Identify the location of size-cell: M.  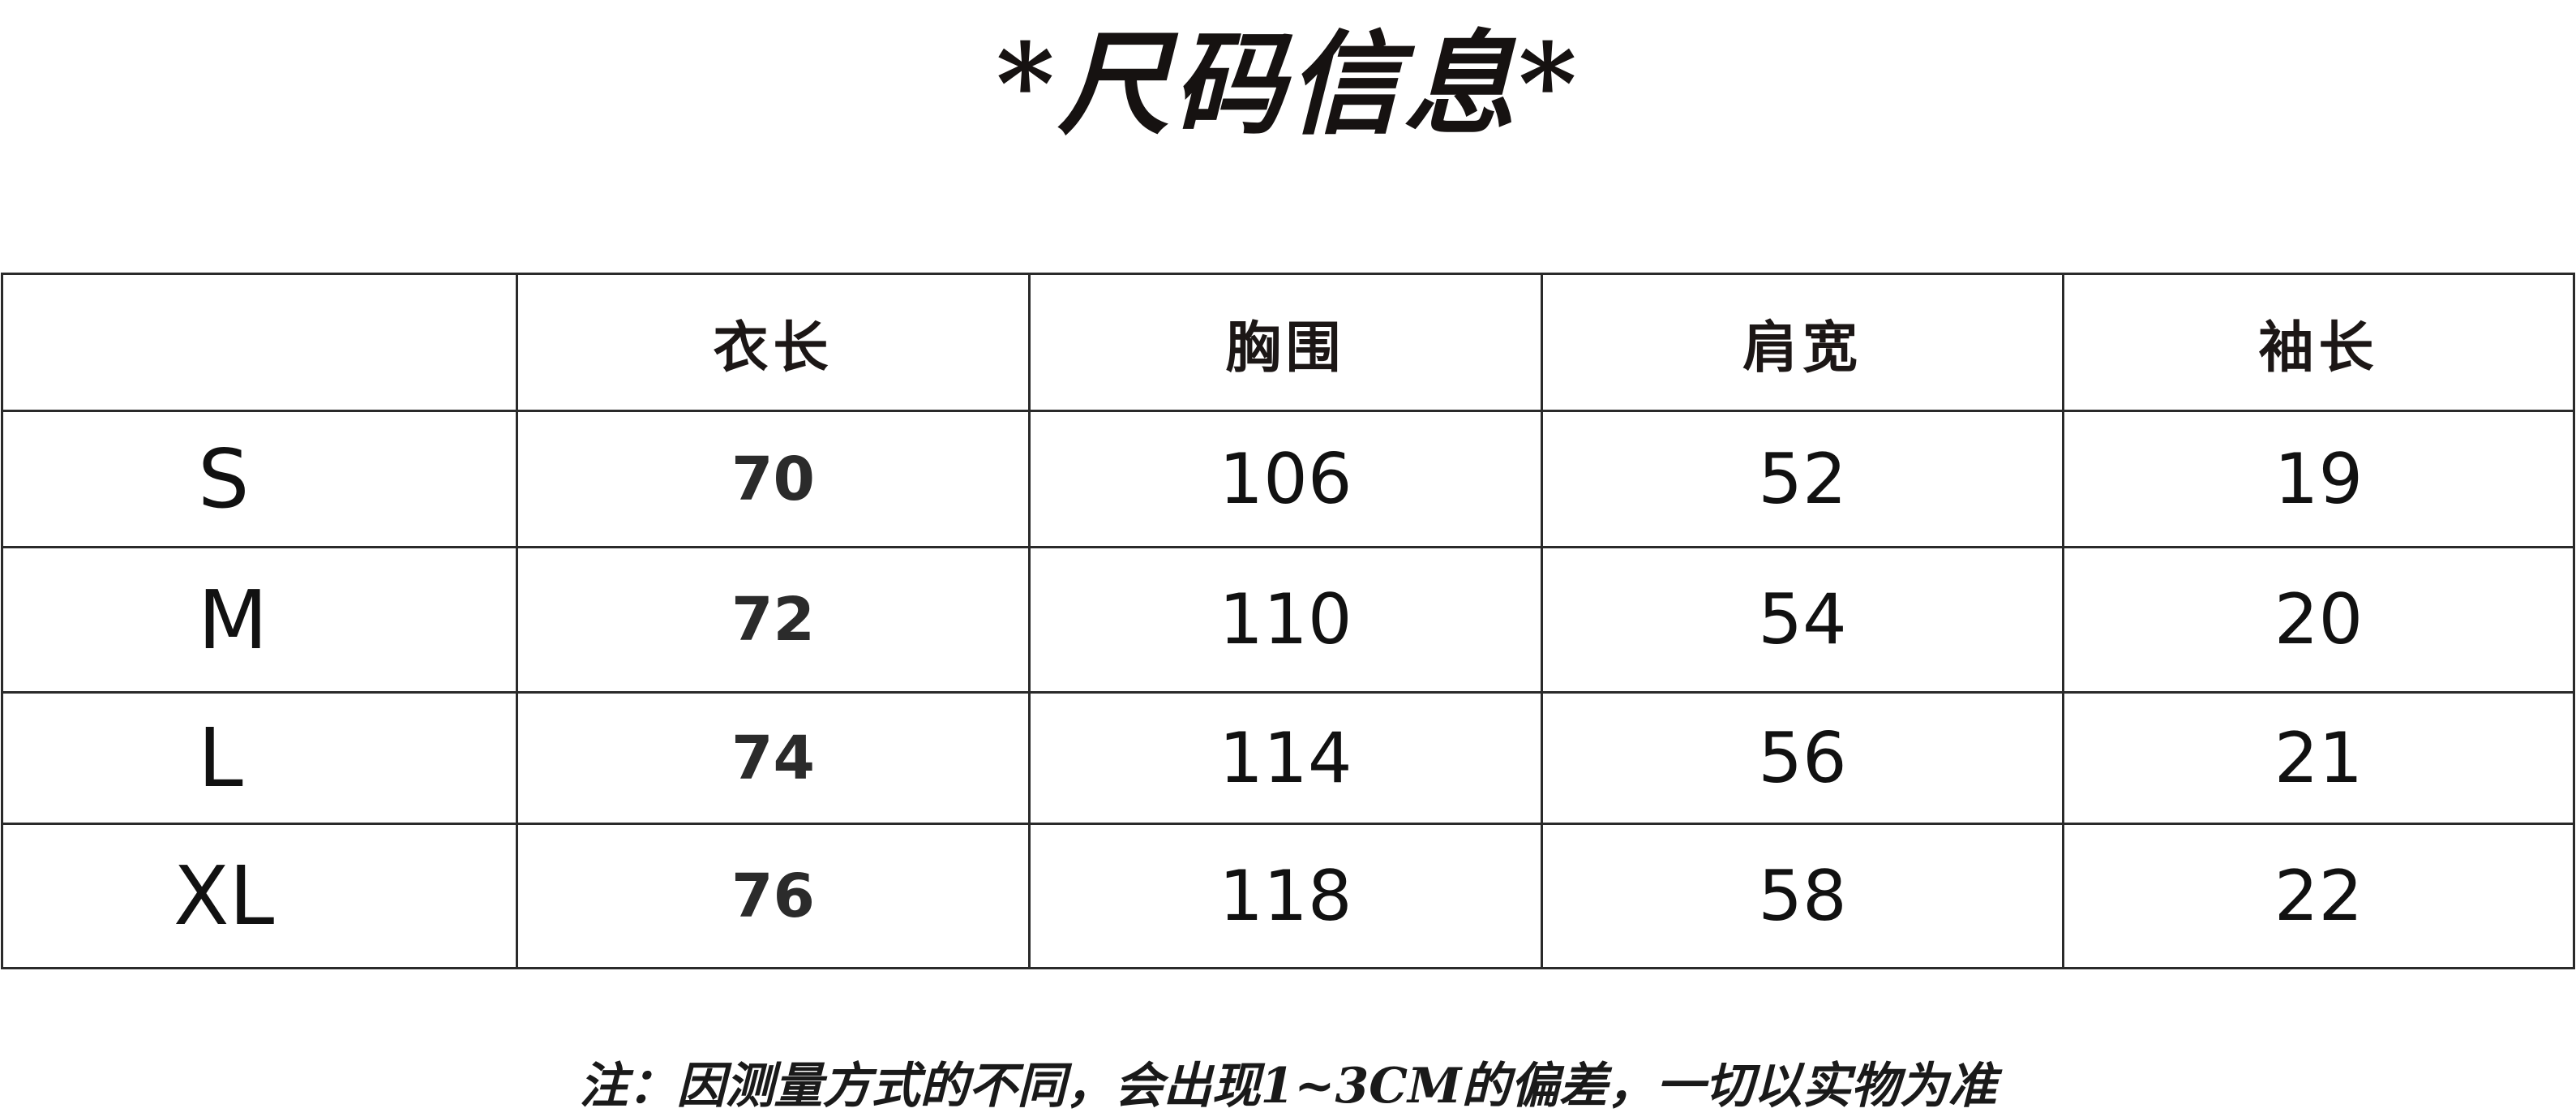
(259, 620).